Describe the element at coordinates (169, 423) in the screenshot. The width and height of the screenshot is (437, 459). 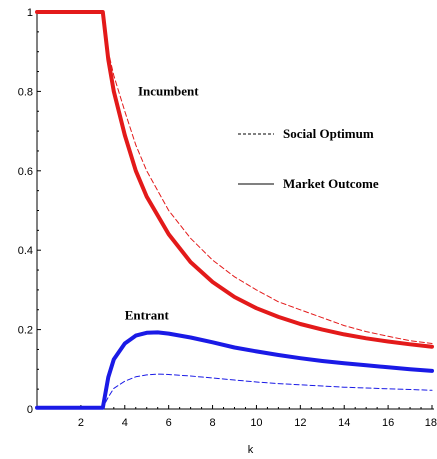
I see `x-tick-label: 6` at that location.